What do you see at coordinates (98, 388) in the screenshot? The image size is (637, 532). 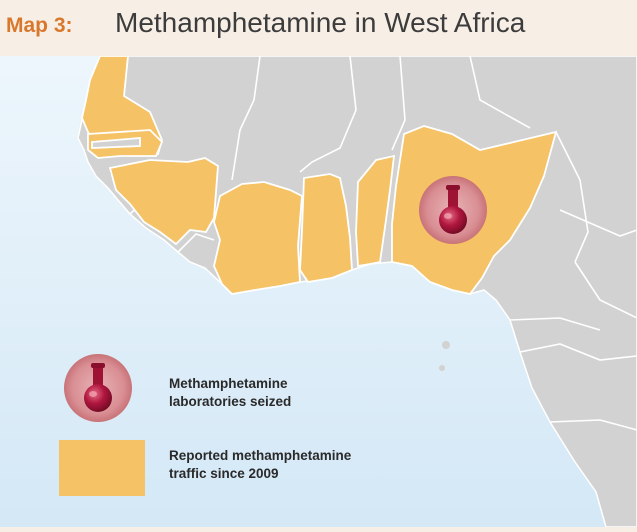 I see `legend-lab-flask-icon` at bounding box center [98, 388].